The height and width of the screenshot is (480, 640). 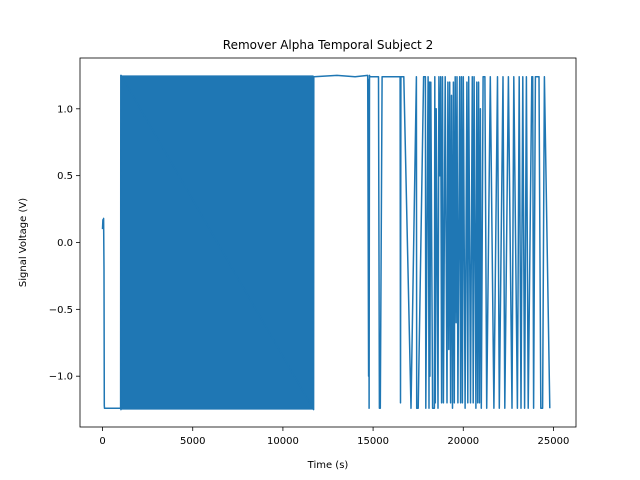 I want to click on x-axis-label: Time (s), so click(x=328, y=465).